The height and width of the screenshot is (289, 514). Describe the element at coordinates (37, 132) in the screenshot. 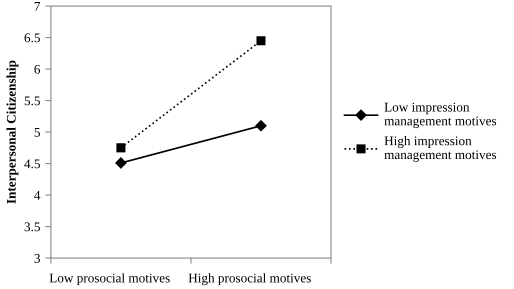

I see `y-tick-label: 5` at that location.